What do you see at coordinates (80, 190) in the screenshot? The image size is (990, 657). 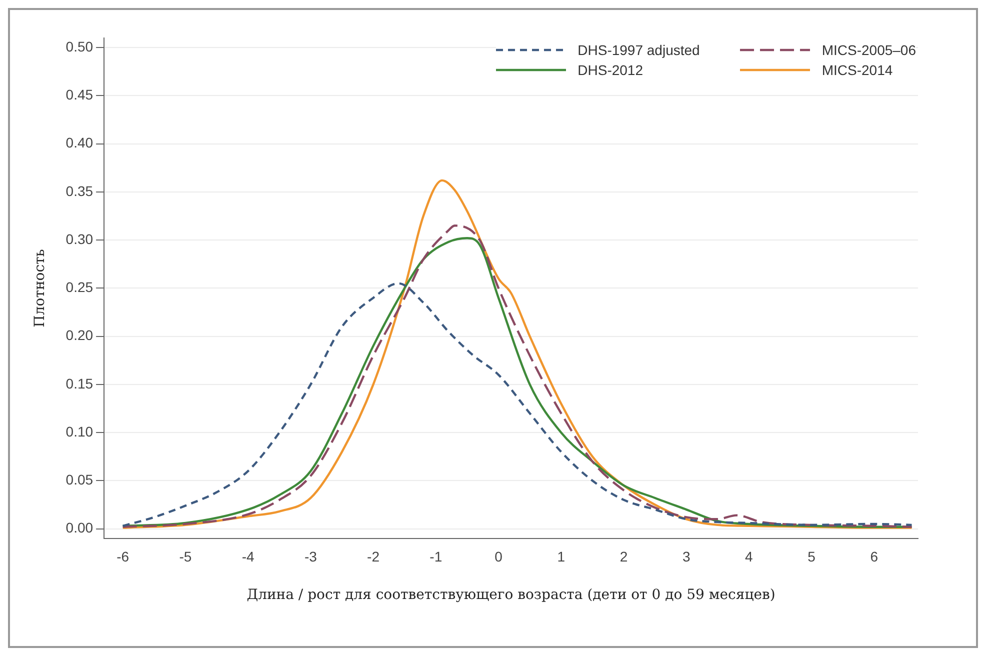 I see `y-tick-label: 0.35` at bounding box center [80, 190].